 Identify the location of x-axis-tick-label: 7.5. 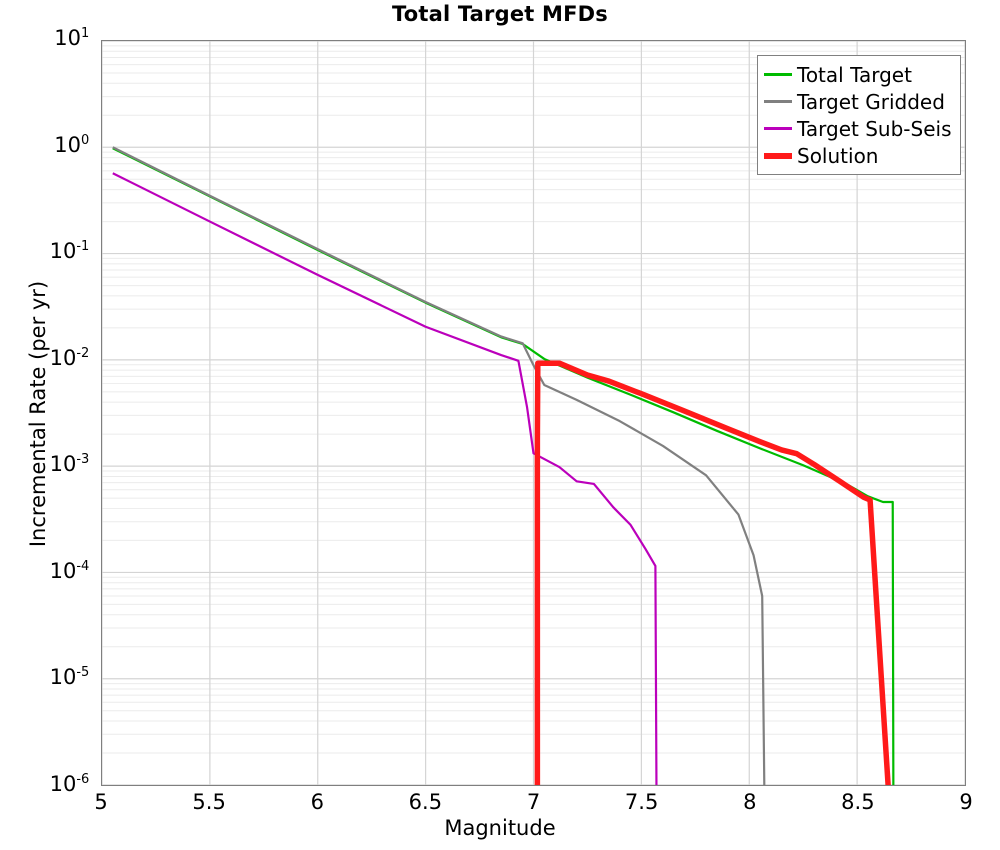
(641, 802).